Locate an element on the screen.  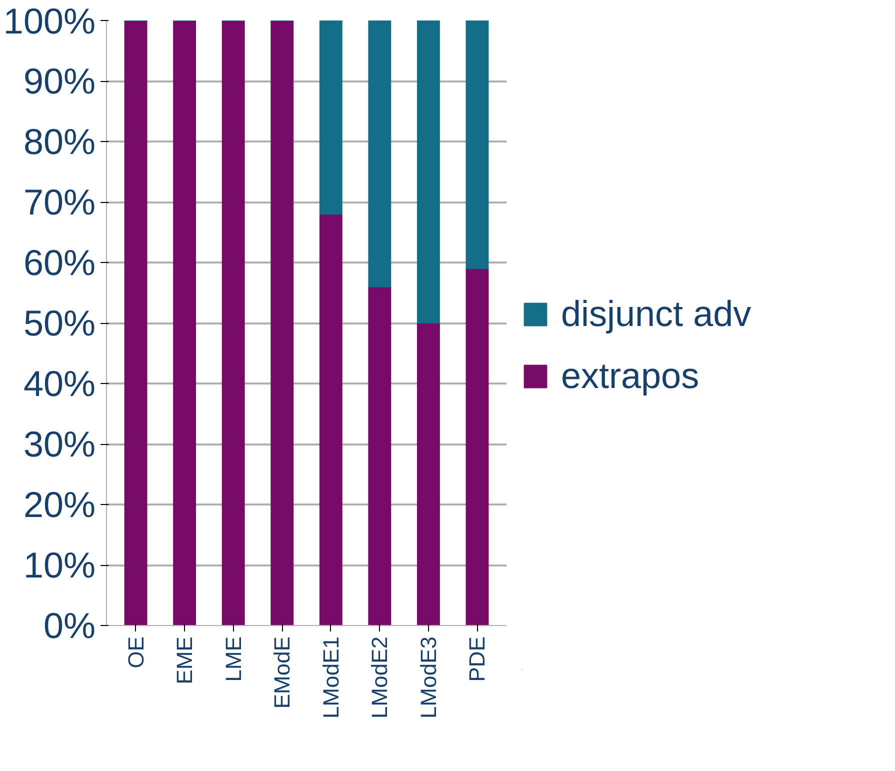
y-tick-label: 70% is located at coordinates (59, 202).